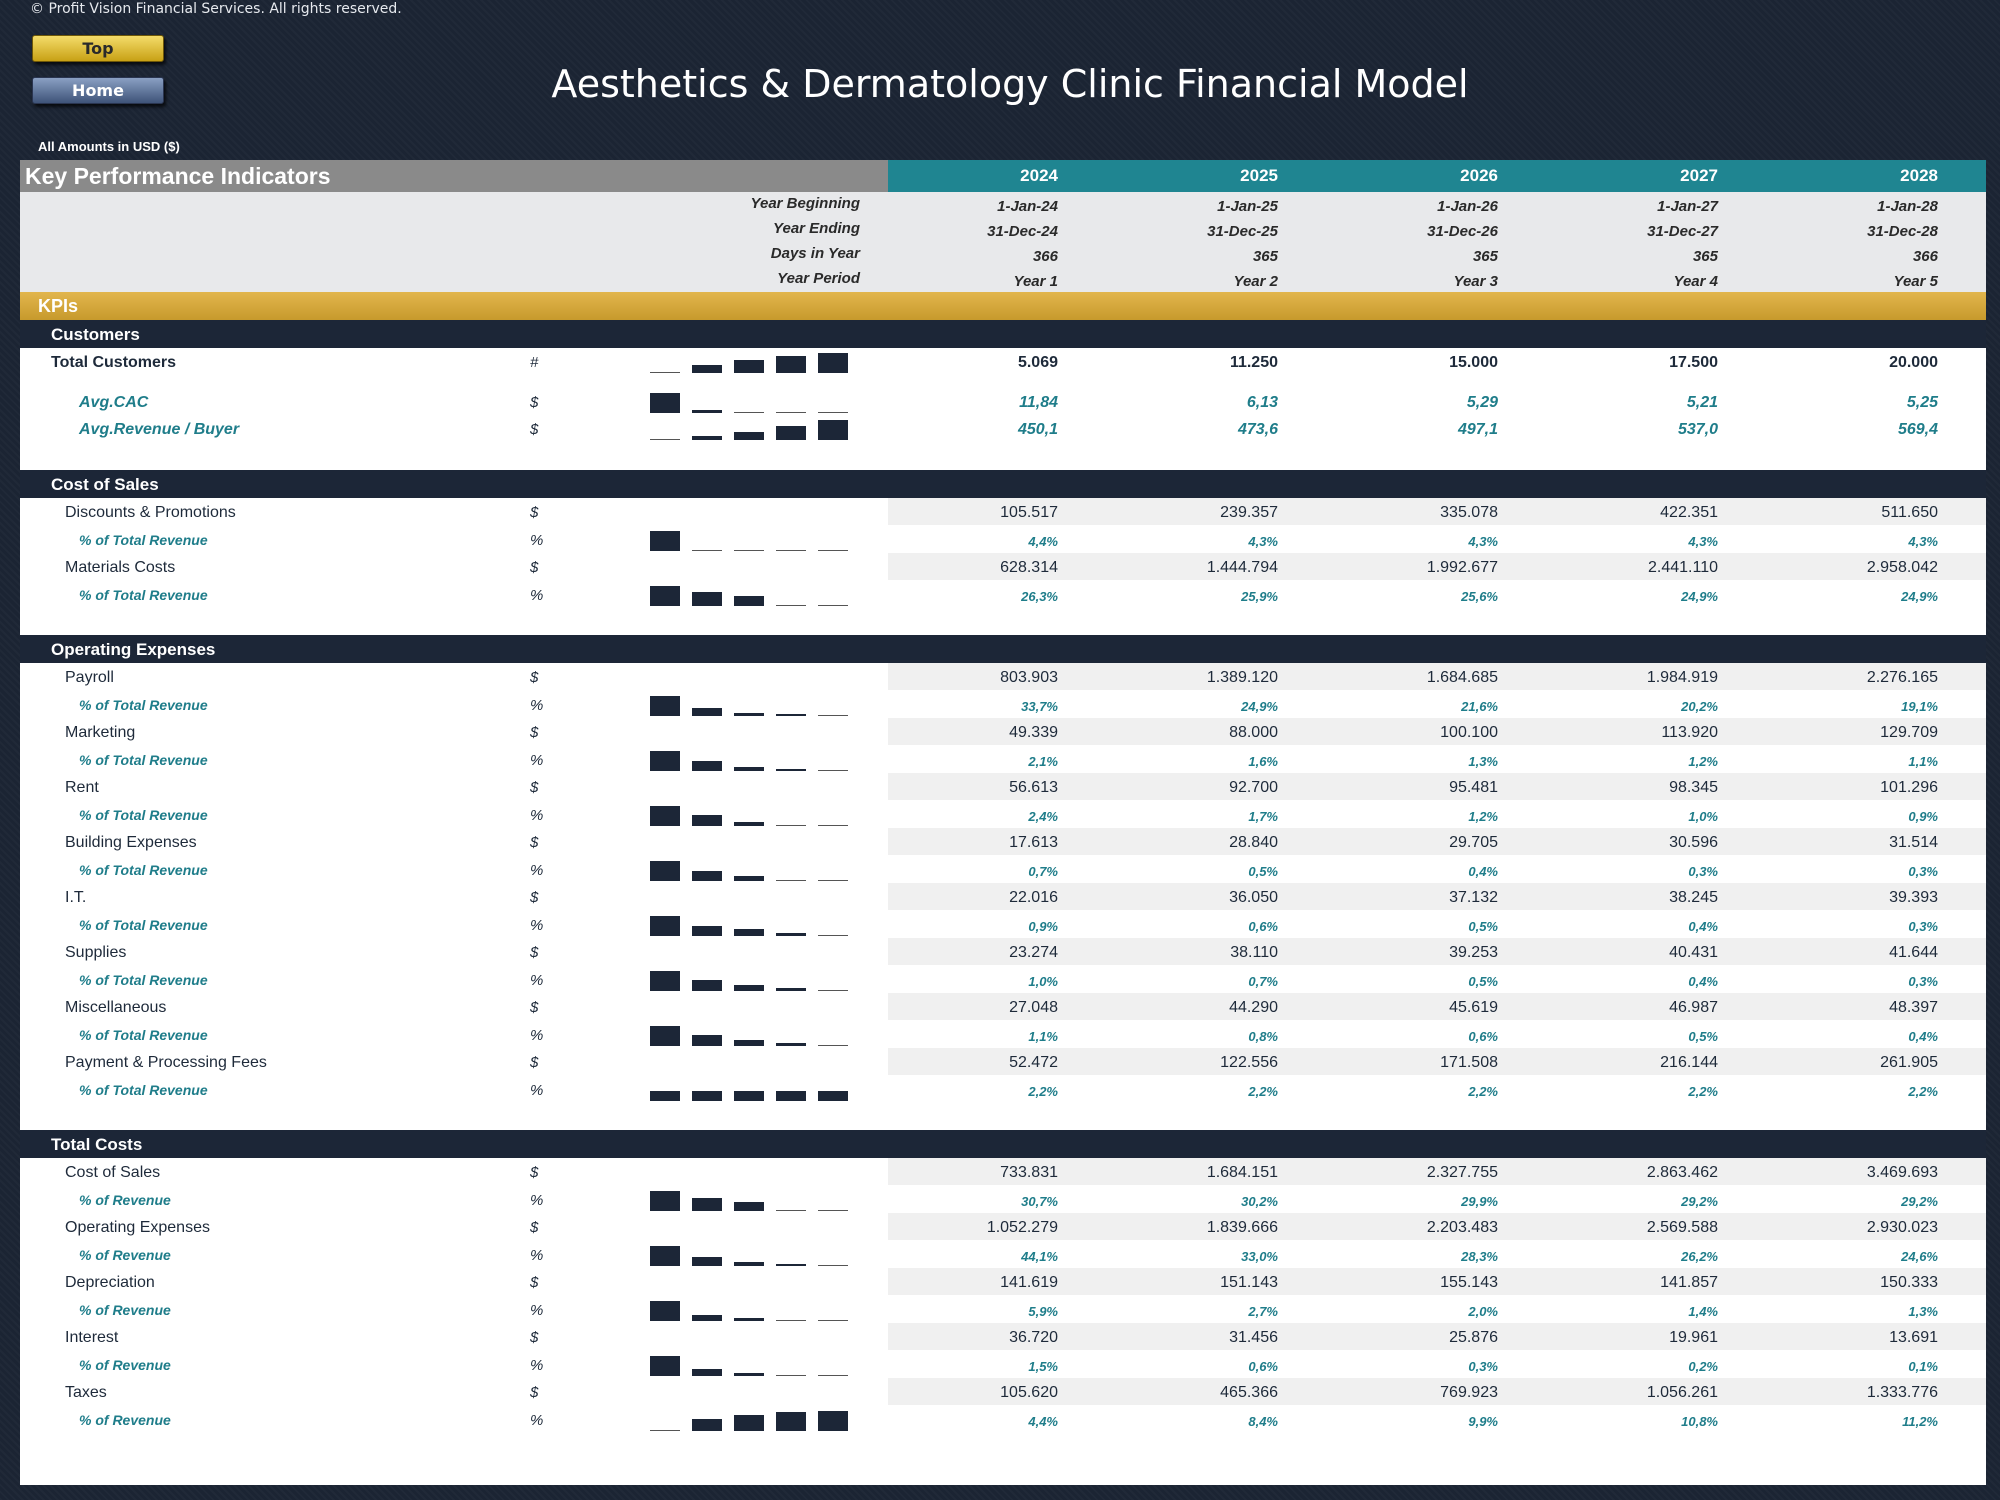 This screenshot has height=1500, width=2000. I want to click on value-cell: 24,9%, so click(1259, 706).